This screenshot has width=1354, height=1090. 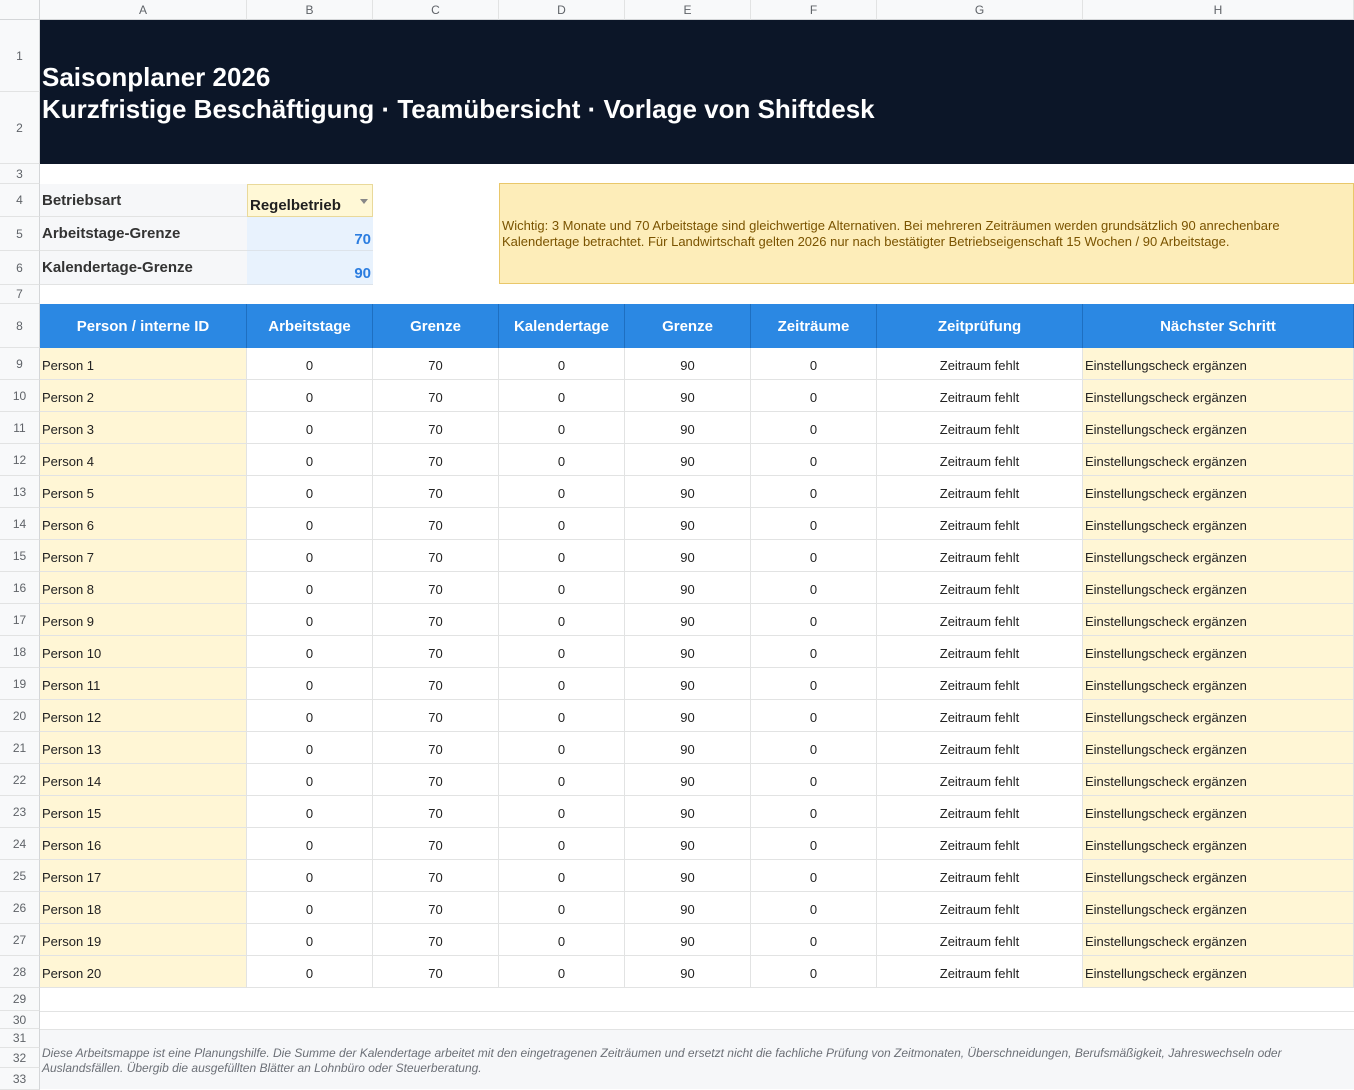 I want to click on row-header-3: 3, so click(x=20, y=174).